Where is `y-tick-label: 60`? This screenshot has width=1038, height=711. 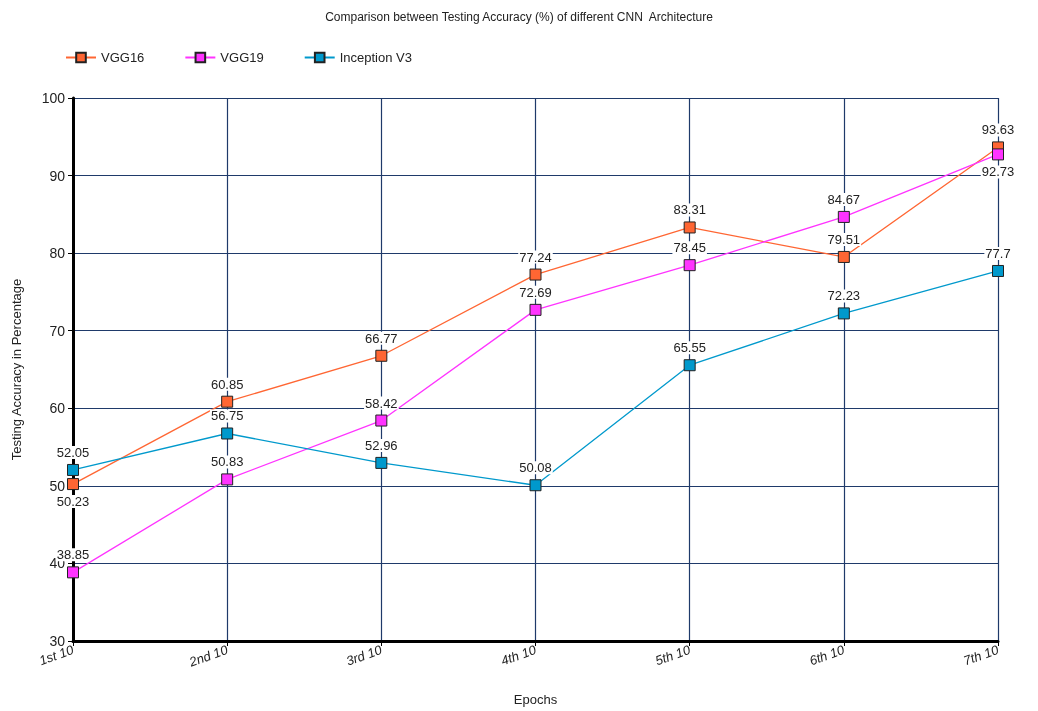
y-tick-label: 60 is located at coordinates (57, 408).